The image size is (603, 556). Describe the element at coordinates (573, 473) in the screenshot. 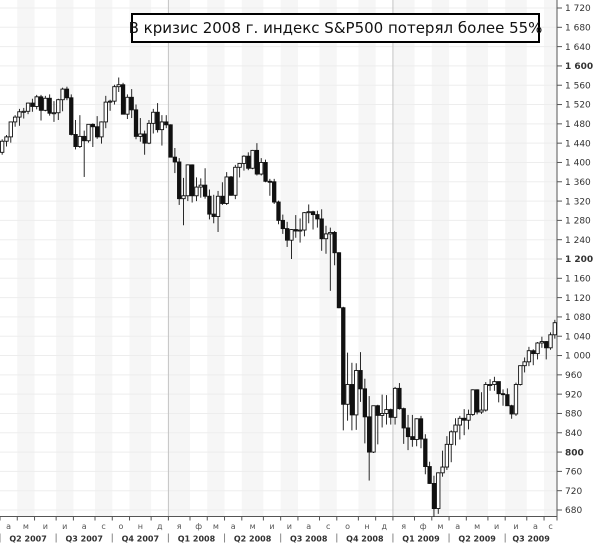

I see `y-tick-label: 760` at that location.